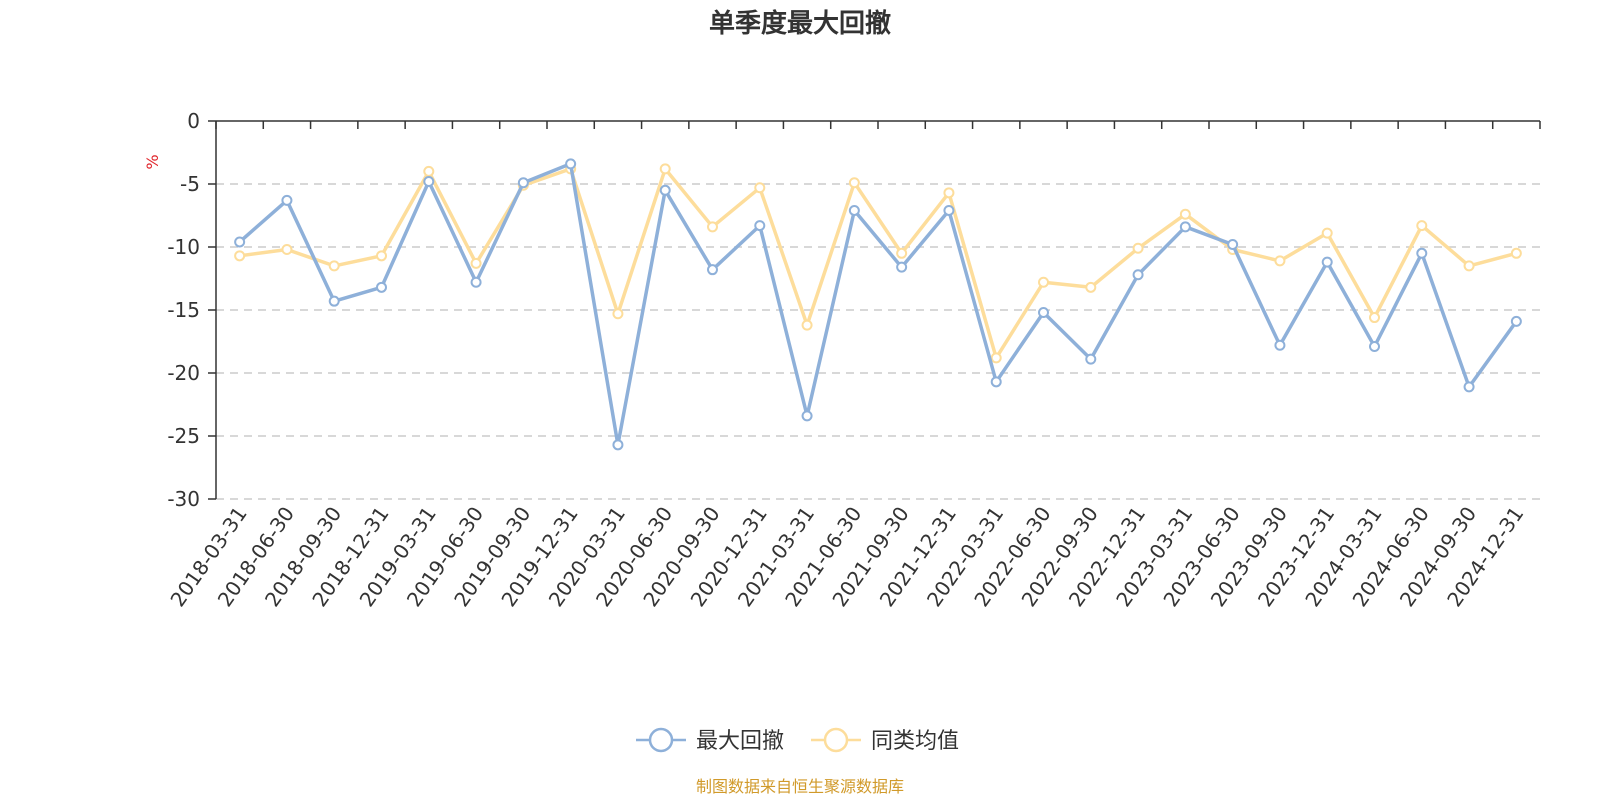  I want to click on legend-item-0: 最大回撤, so click(710, 740).